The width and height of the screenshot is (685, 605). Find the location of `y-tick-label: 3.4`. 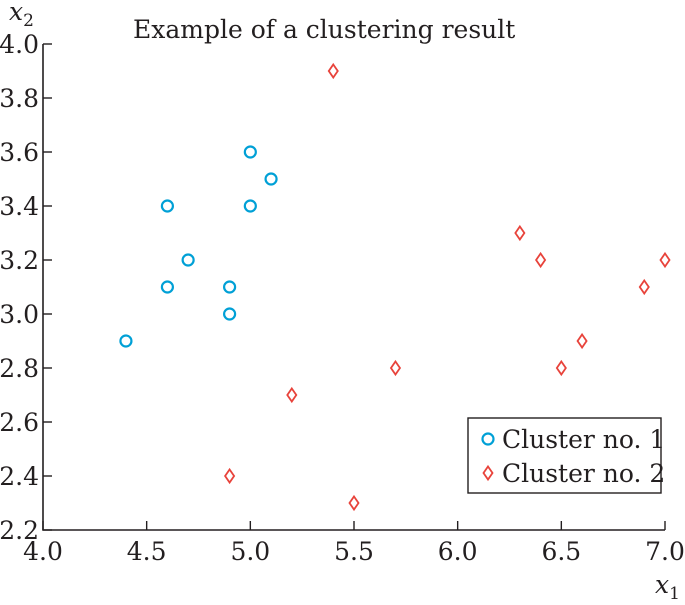

y-tick-label: 3.4 is located at coordinates (19, 206).